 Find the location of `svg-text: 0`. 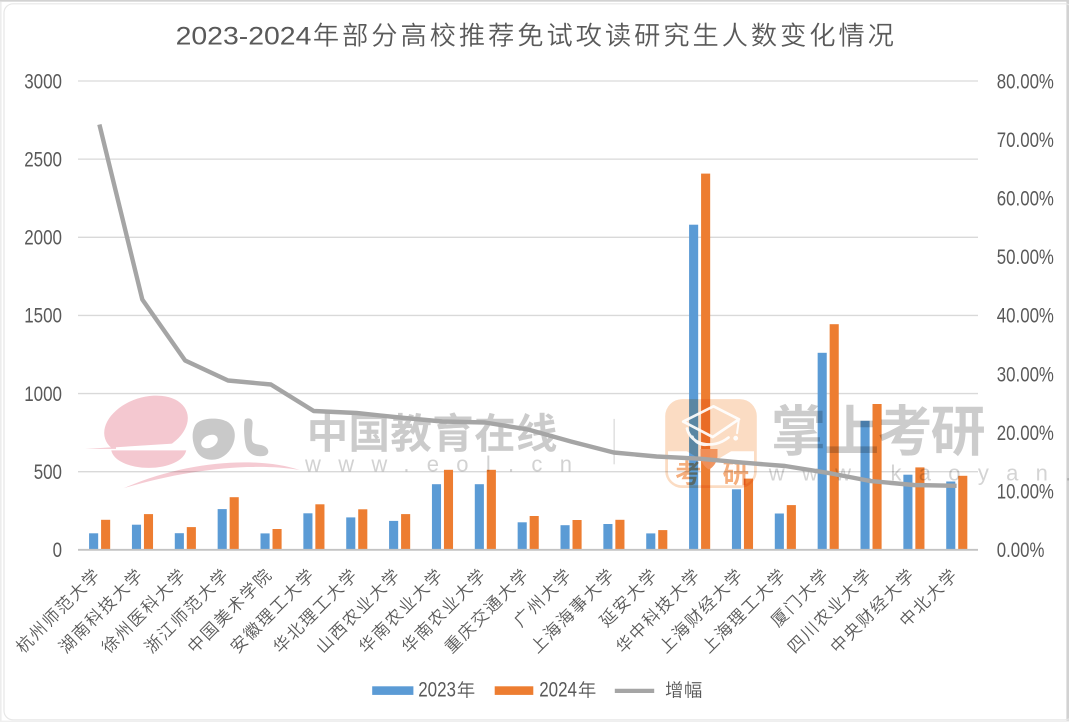

svg-text: 0 is located at coordinates (57, 550).